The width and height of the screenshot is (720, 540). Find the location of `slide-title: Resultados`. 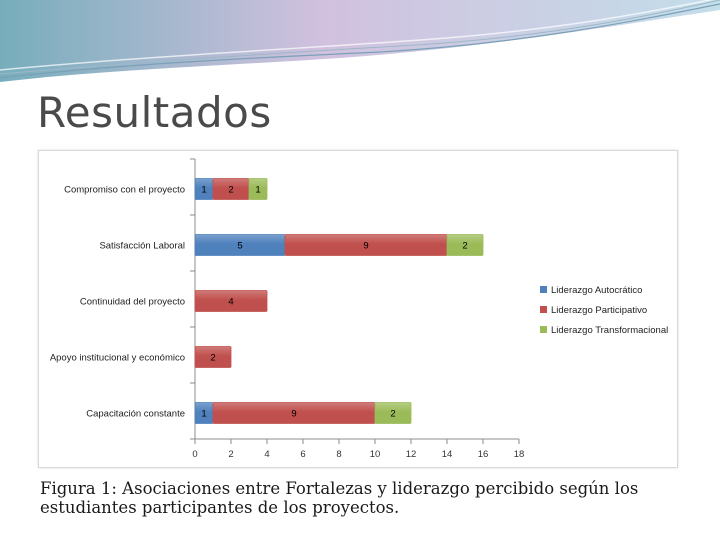

slide-title: Resultados is located at coordinates (154, 112).